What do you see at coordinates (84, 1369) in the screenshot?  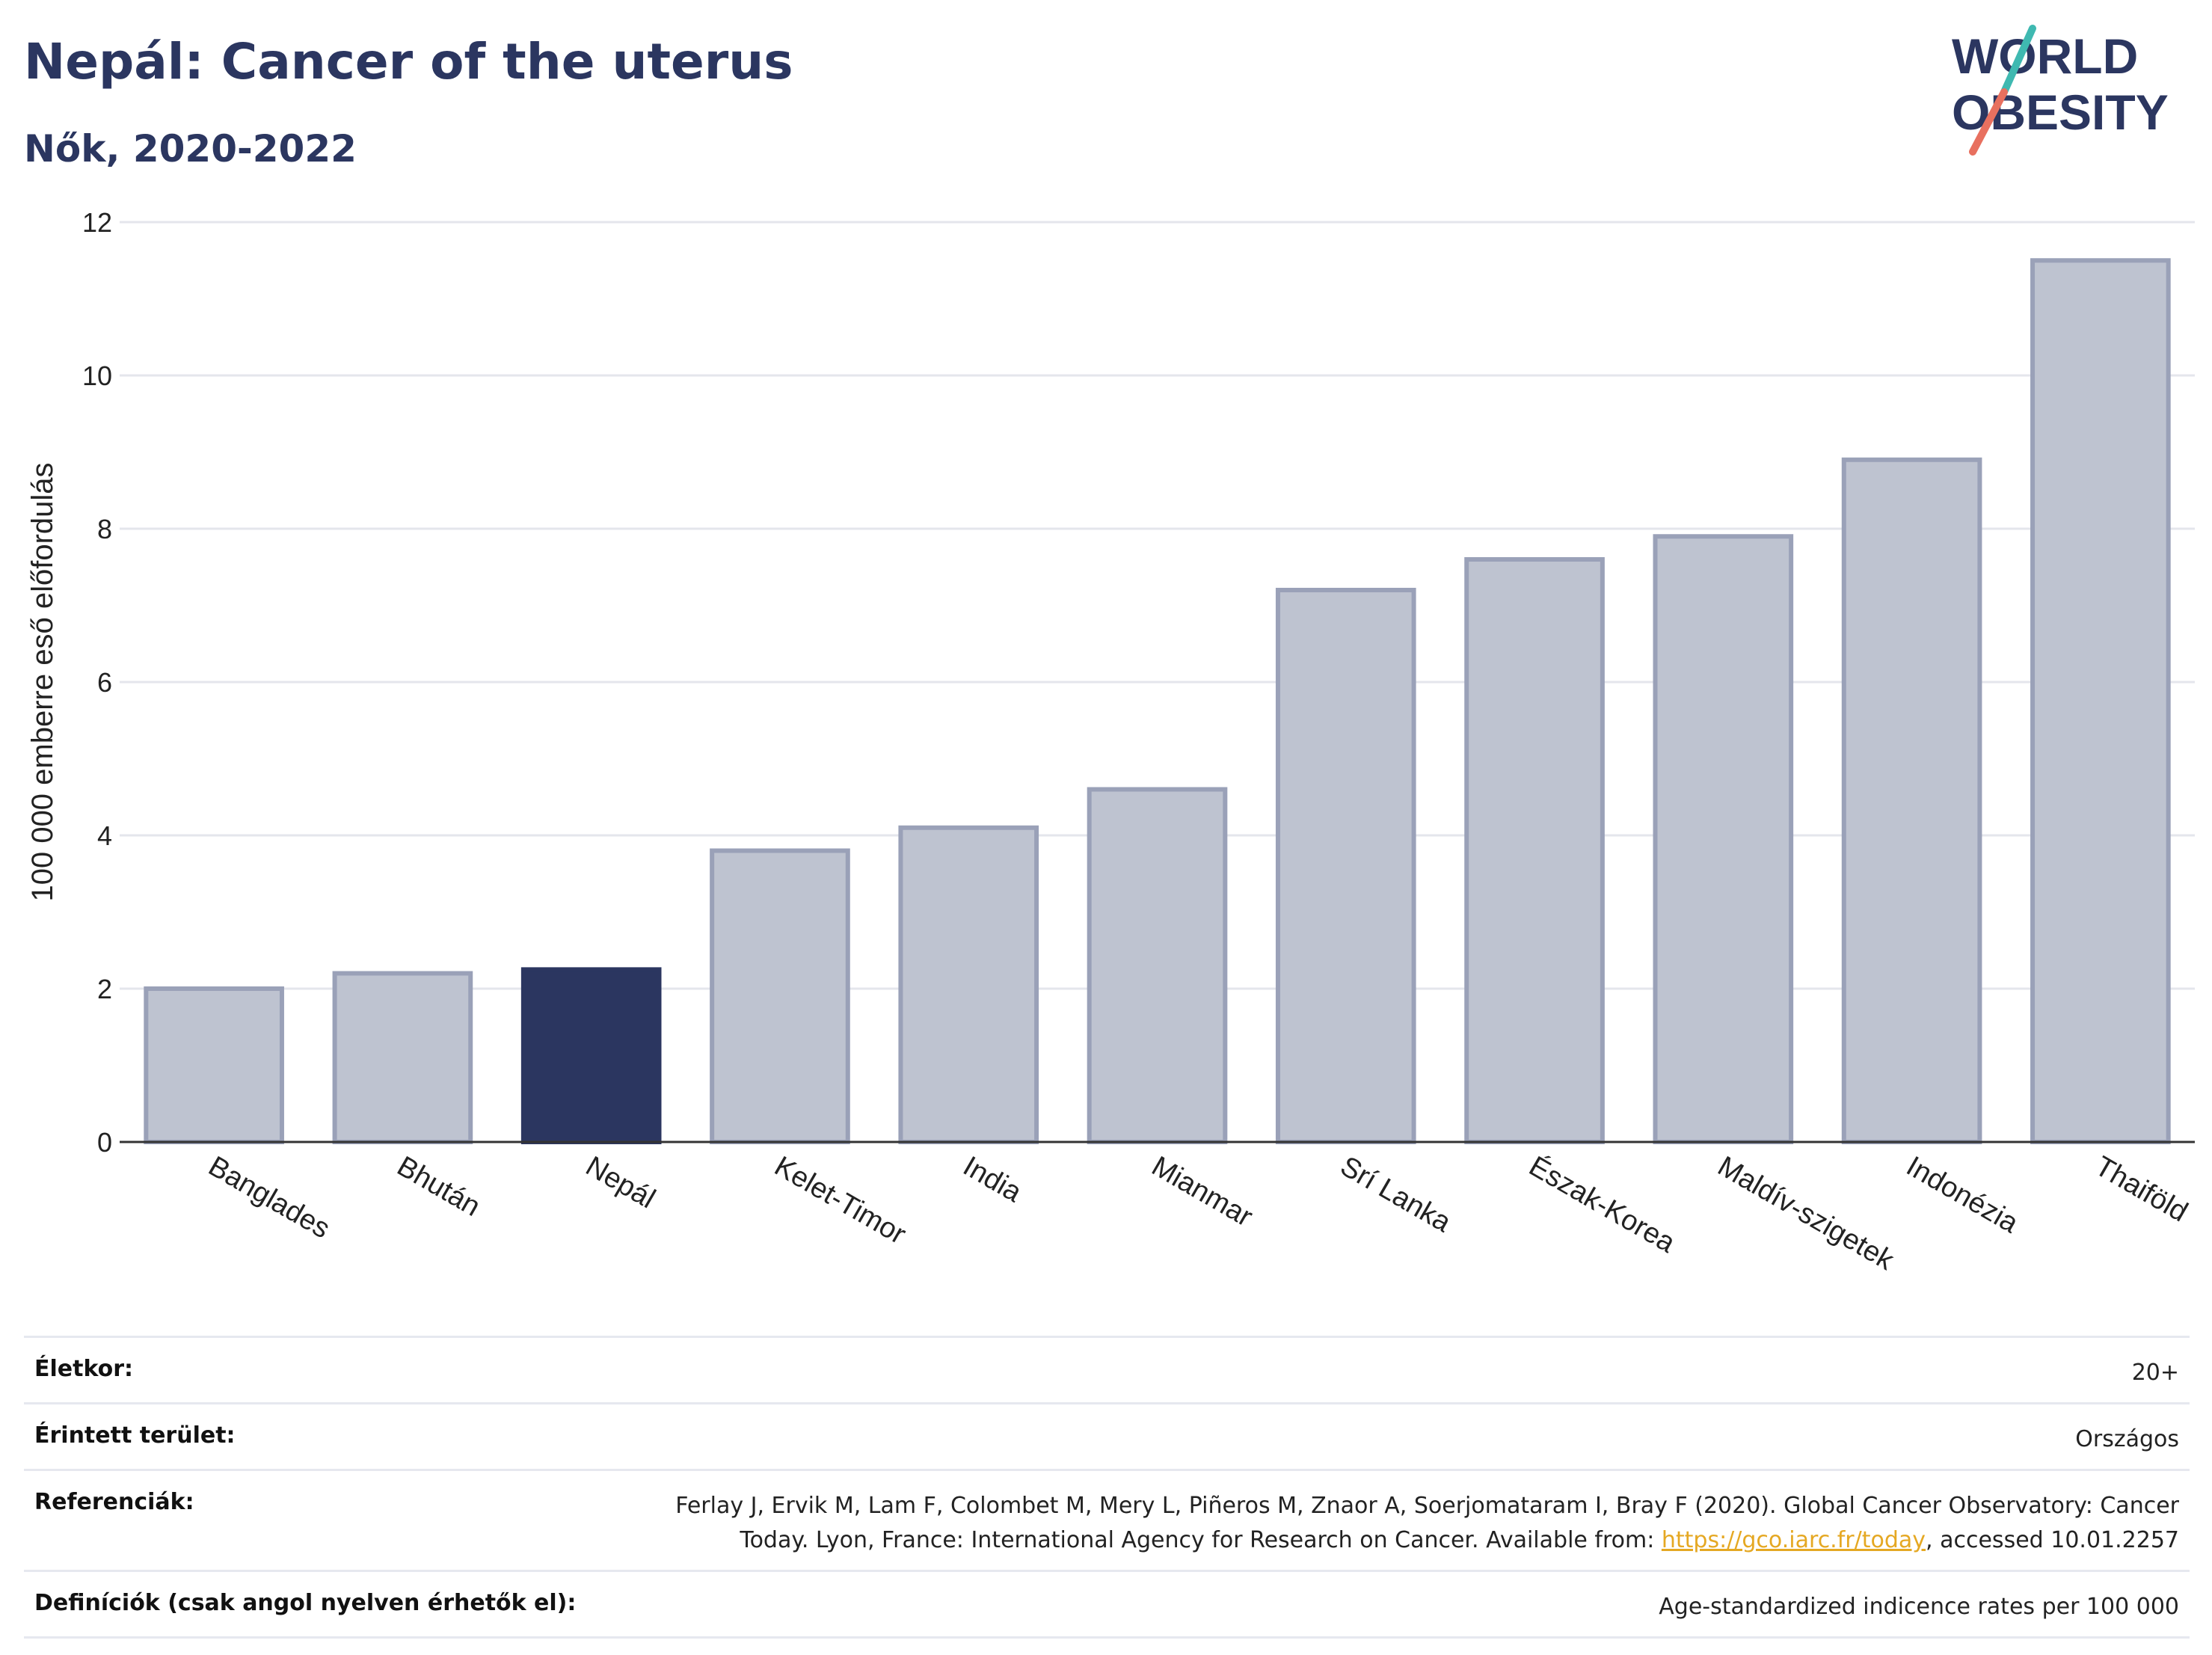 I see `age-label: Életkor:` at bounding box center [84, 1369].